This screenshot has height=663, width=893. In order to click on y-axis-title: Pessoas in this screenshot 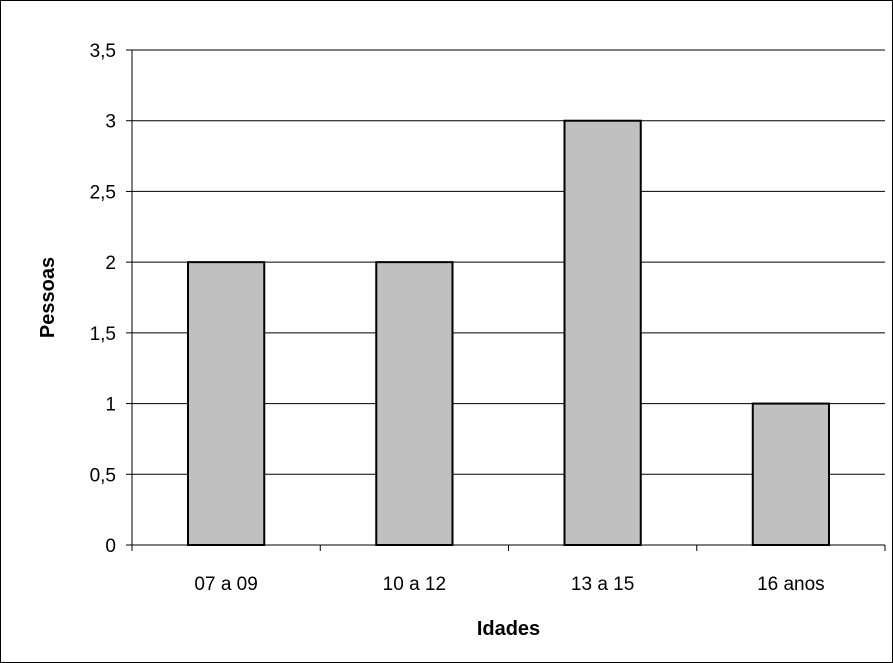, I will do `click(48, 297)`.